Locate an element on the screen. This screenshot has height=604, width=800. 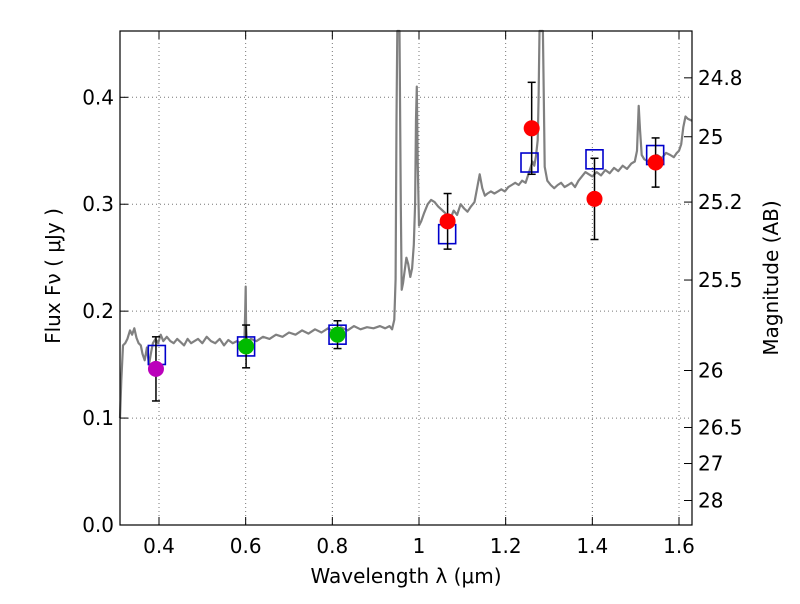
y-tick-label: 0.0 is located at coordinates (98, 525).